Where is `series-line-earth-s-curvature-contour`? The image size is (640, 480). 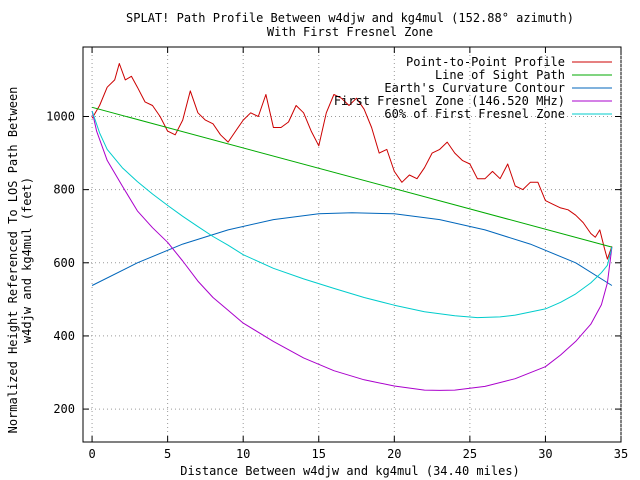 series-line-earth-s-curvature-contour is located at coordinates (352, 249).